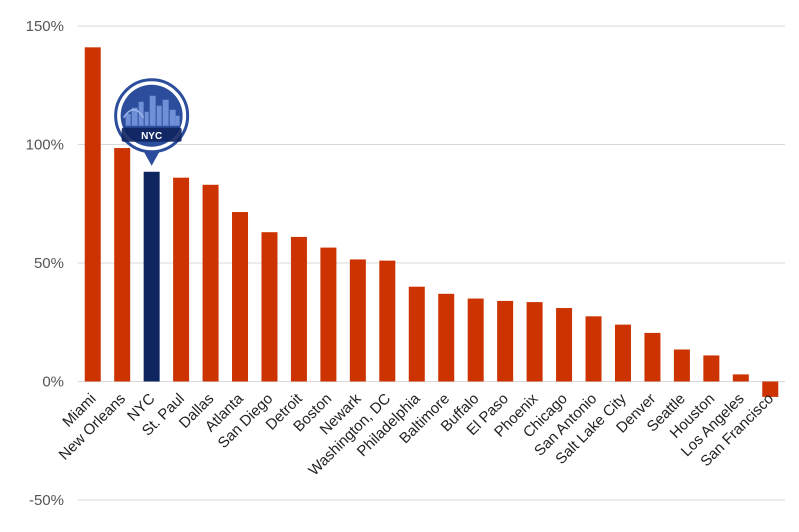 The width and height of the screenshot is (799, 532). What do you see at coordinates (387, 321) in the screenshot?
I see `bar-washington-dc` at bounding box center [387, 321].